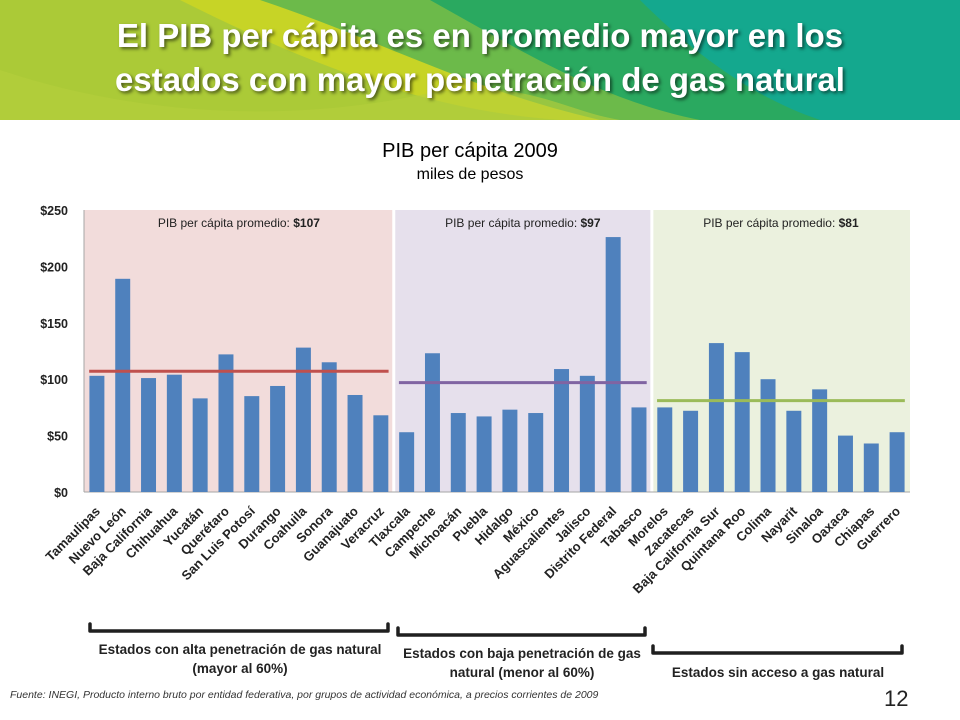 The height and width of the screenshot is (720, 960). What do you see at coordinates (512, 223) in the screenshot?
I see `group-average-prefix-1: PIB per cápita promedio:` at bounding box center [512, 223].